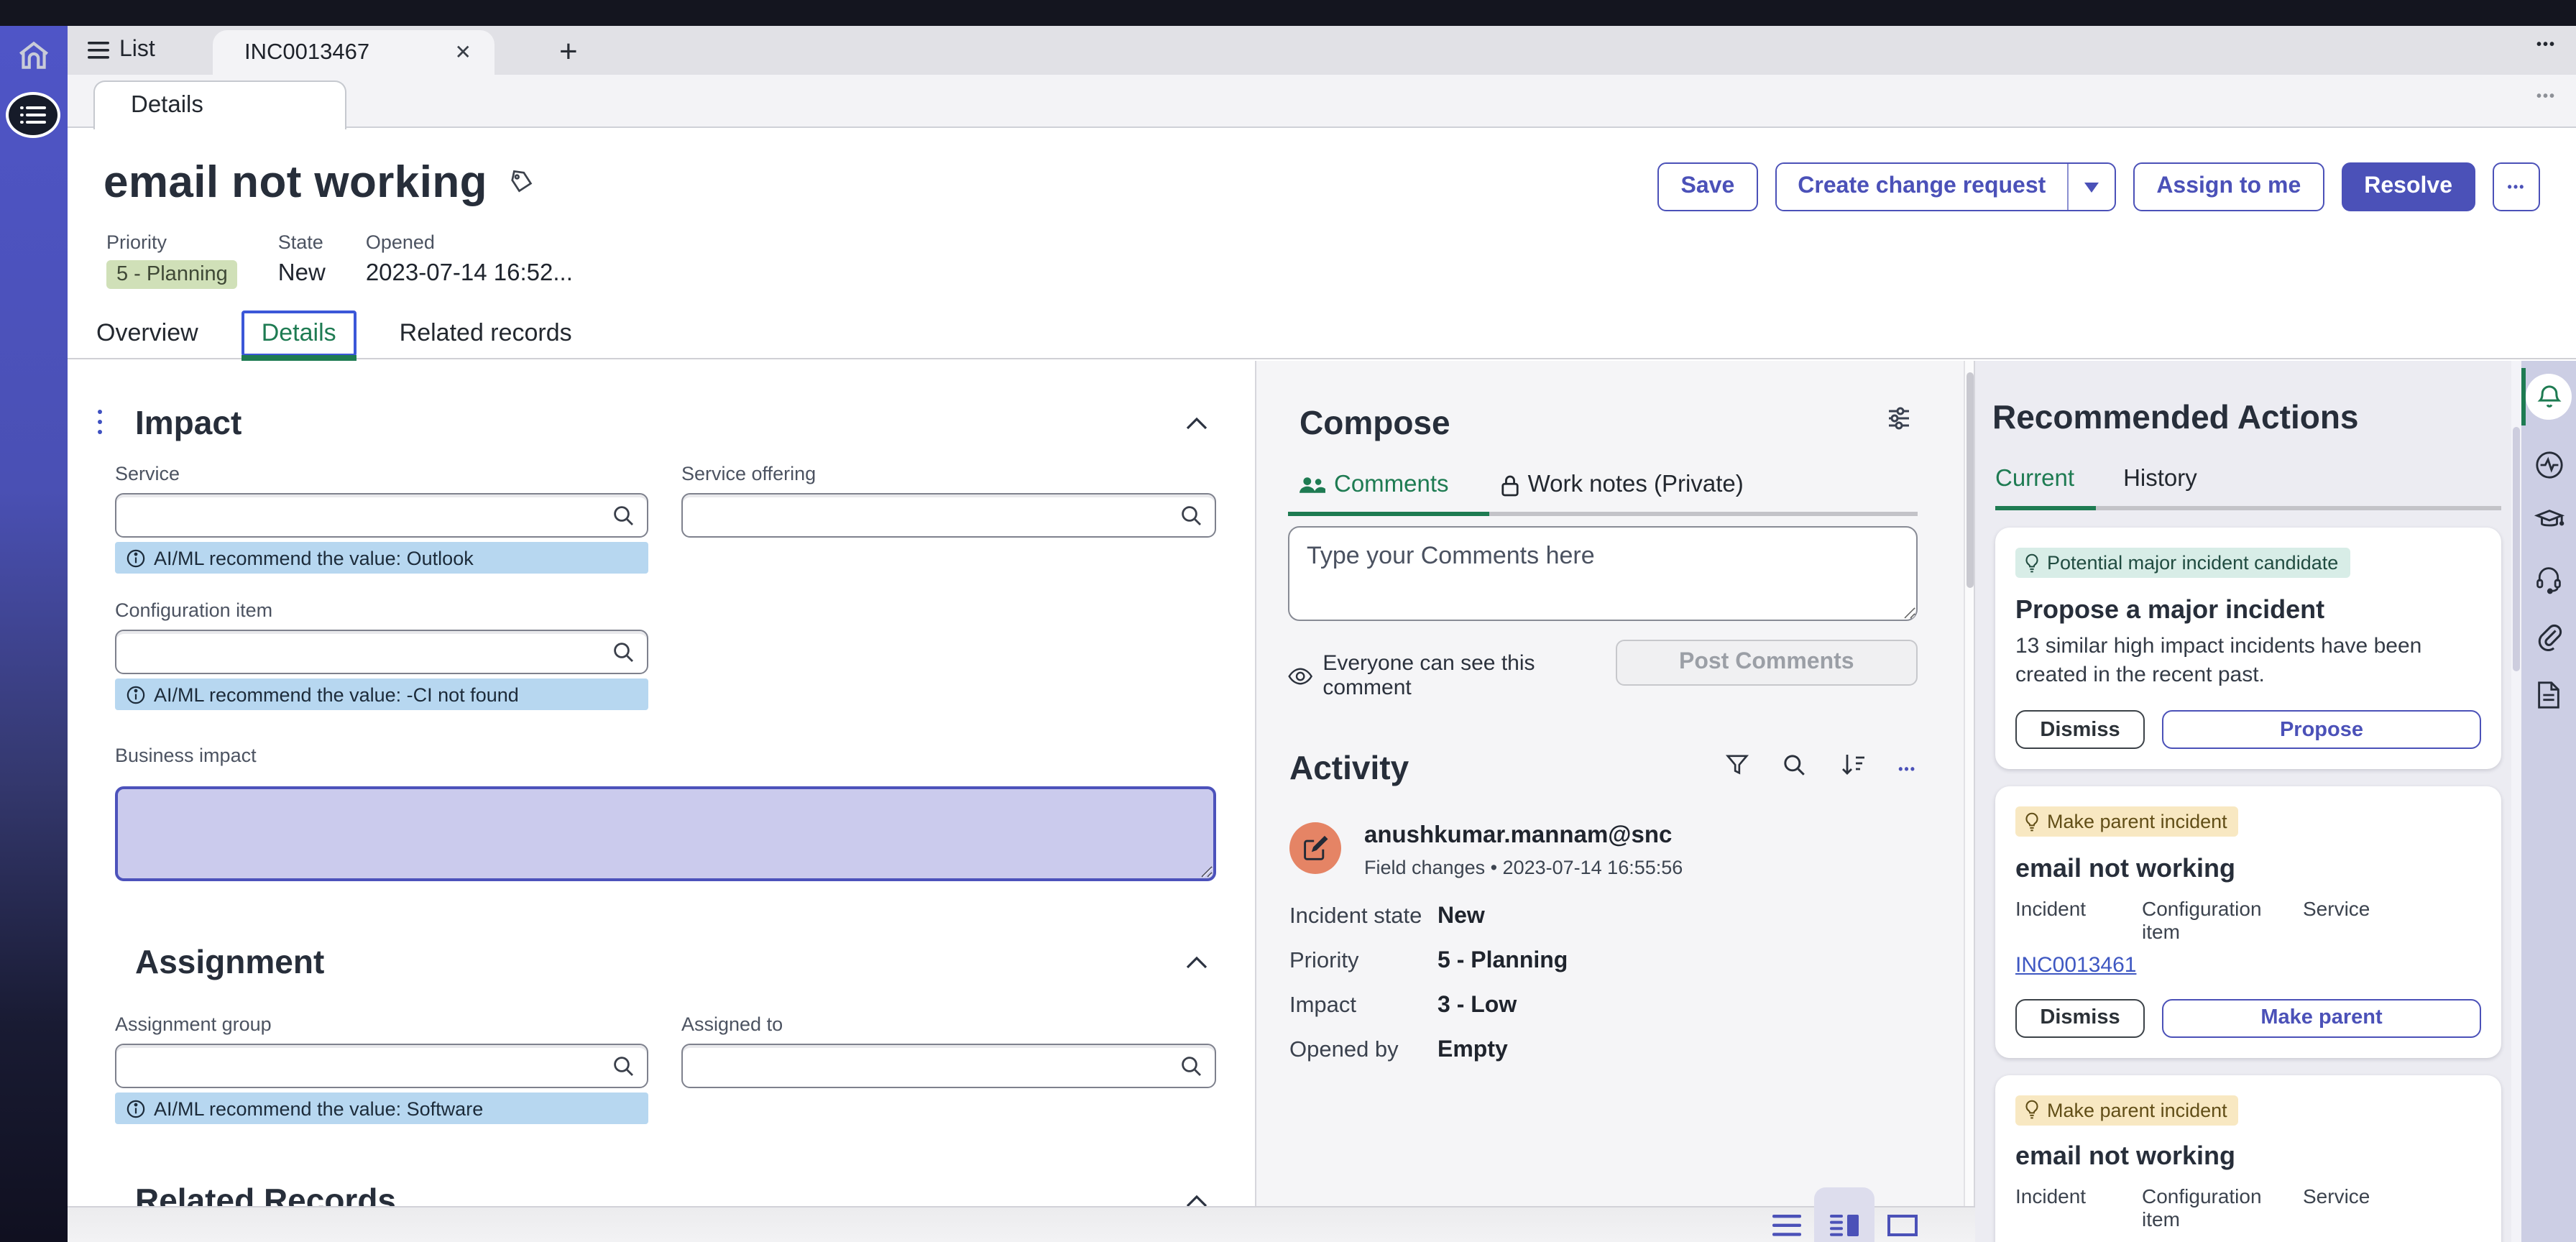 This screenshot has width=2576, height=1242. I want to click on card-col-configuration-item: Configuration item, so click(2202, 1207).